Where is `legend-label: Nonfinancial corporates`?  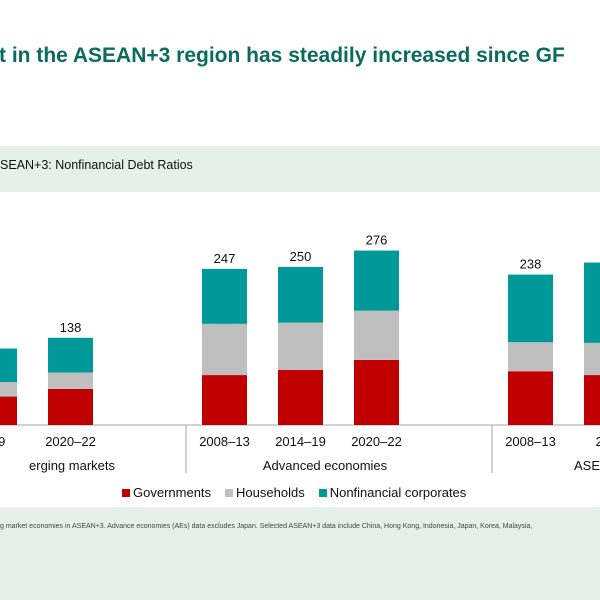 legend-label: Nonfinancial corporates is located at coordinates (398, 492).